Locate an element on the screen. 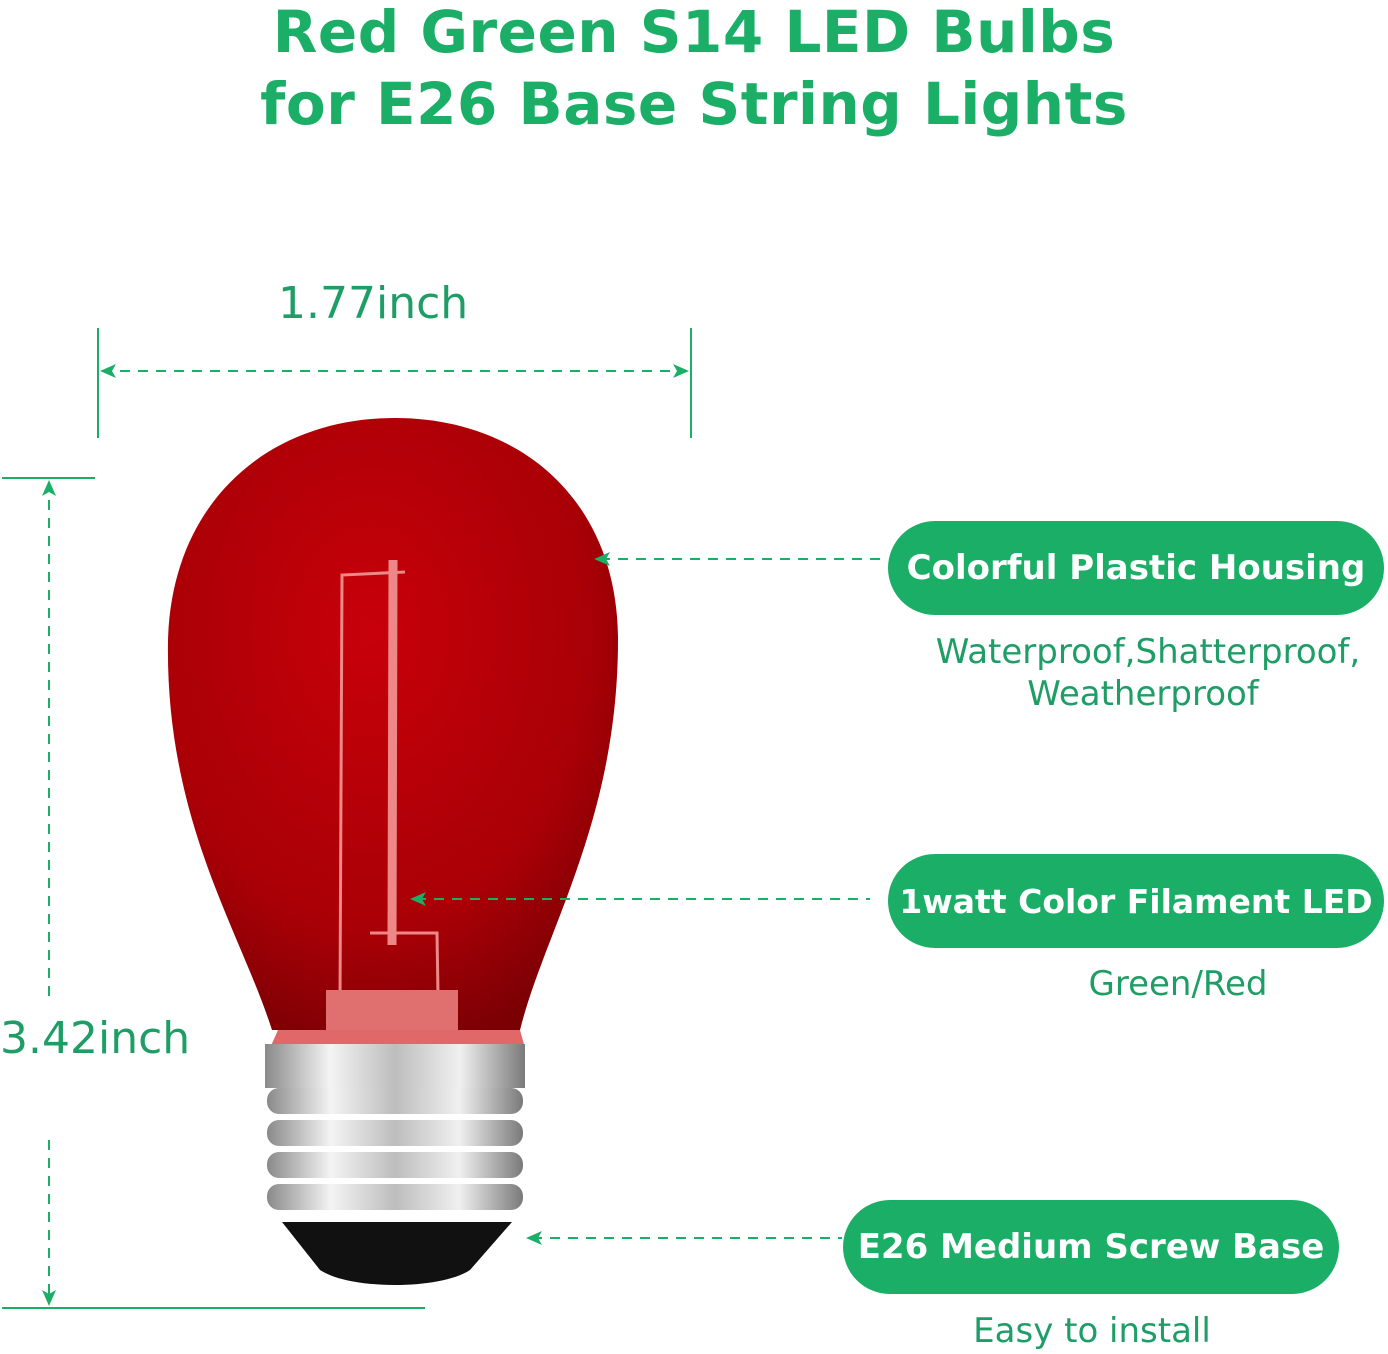  feature-housing-desc: Waterproof,Shatterproof, Weatherproof is located at coordinates (1138, 673).